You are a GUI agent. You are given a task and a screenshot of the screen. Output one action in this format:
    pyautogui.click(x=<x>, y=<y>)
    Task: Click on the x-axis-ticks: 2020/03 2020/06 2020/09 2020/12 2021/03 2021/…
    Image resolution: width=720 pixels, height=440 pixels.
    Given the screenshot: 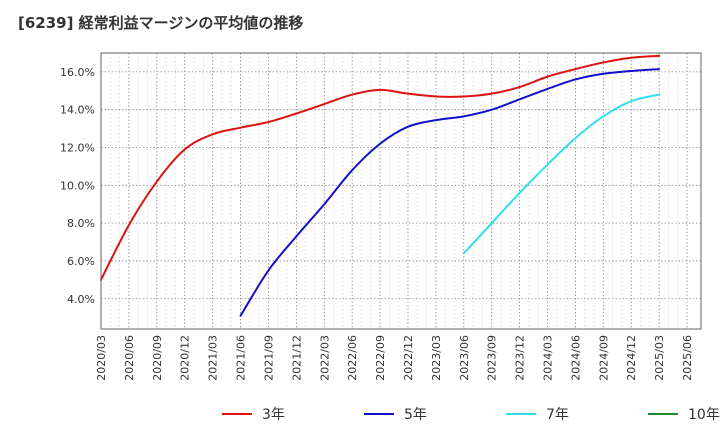 What is the action you would take?
    pyautogui.click(x=394, y=358)
    